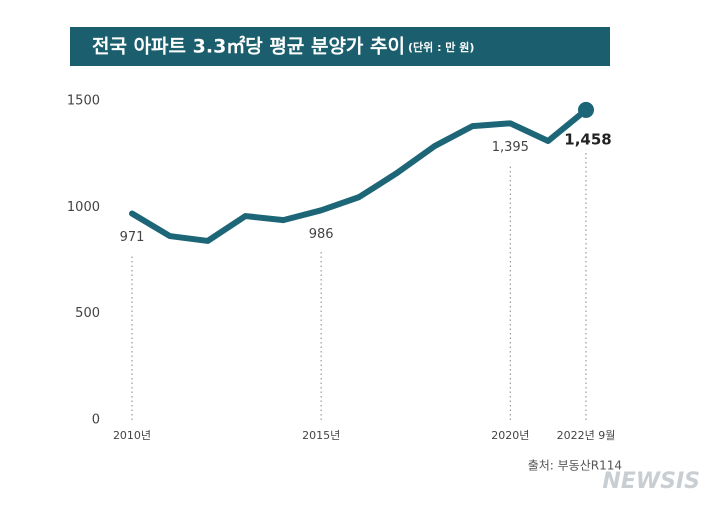 This screenshot has width=720, height=512. Describe the element at coordinates (83, 101) in the screenshot. I see `y-tick-label: 1500` at that location.